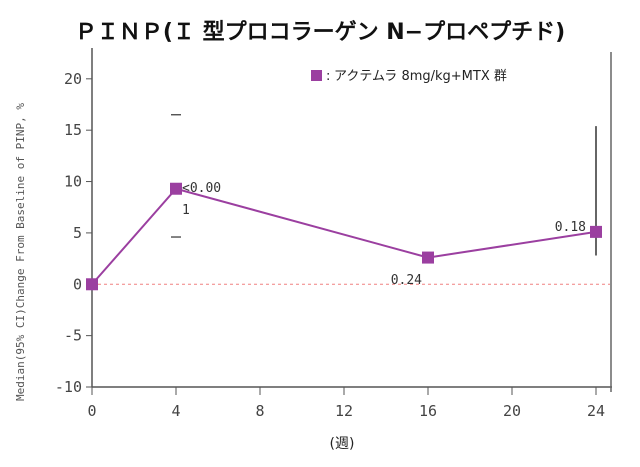 The image size is (640, 467). What do you see at coordinates (320, 32) in the screenshot?
I see `chart-title: ＰＩＮＰ(Ｉ 型プロコラーゲン N−プロペプチド)` at bounding box center [320, 32].